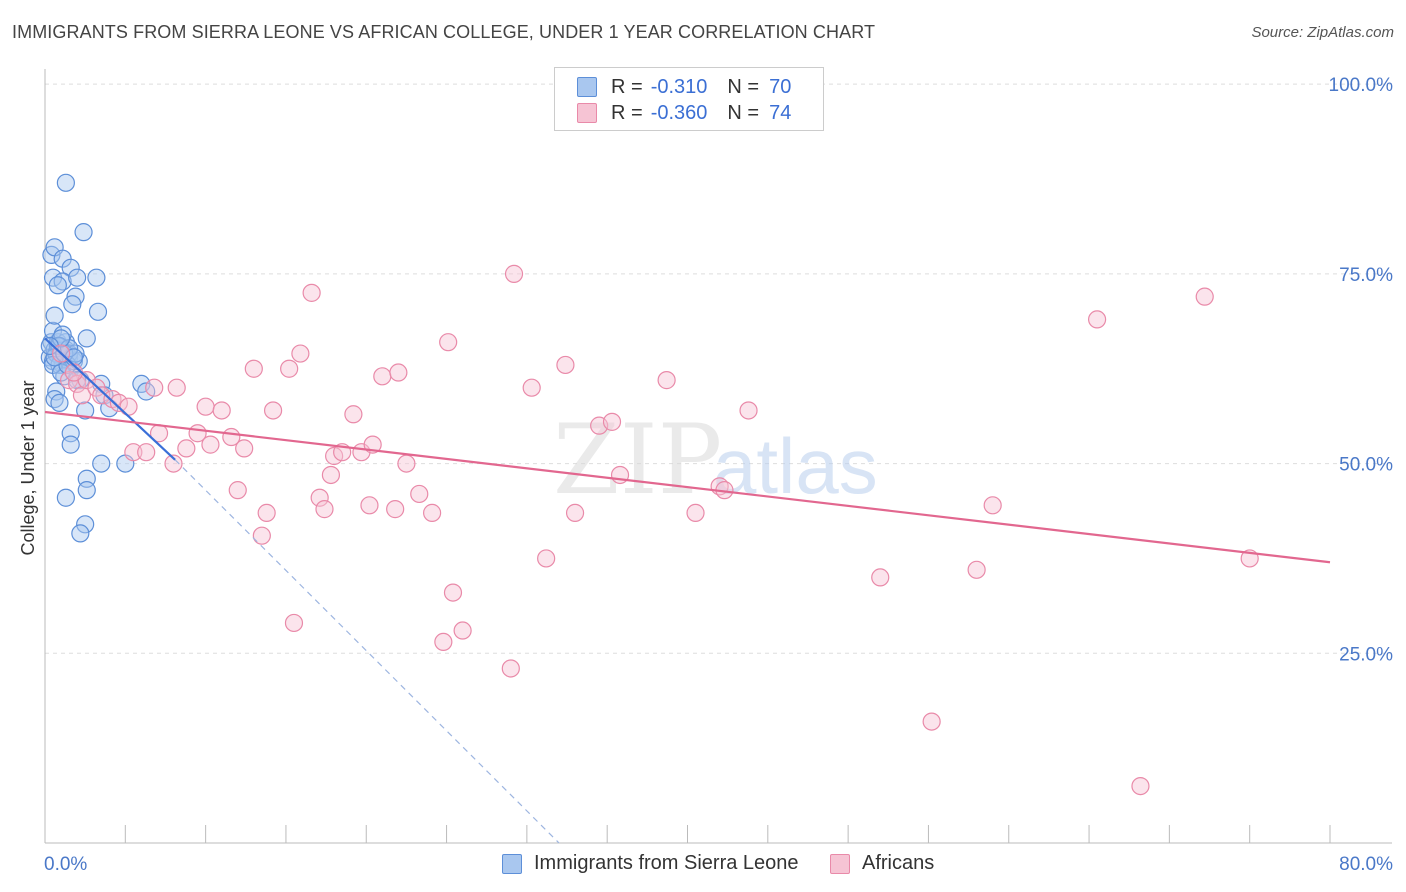  I want to click on y-axis-label: College, Under 1 year, so click(28, 467).